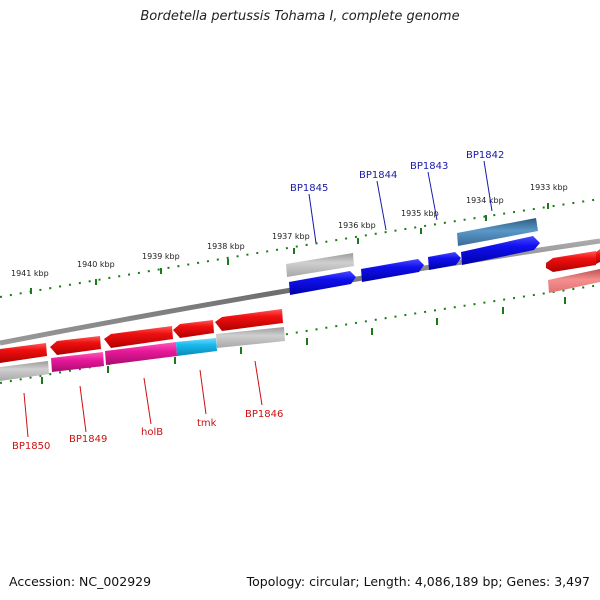 The width and height of the screenshot is (600, 600). I want to click on gene-label: BP1845, so click(309, 188).